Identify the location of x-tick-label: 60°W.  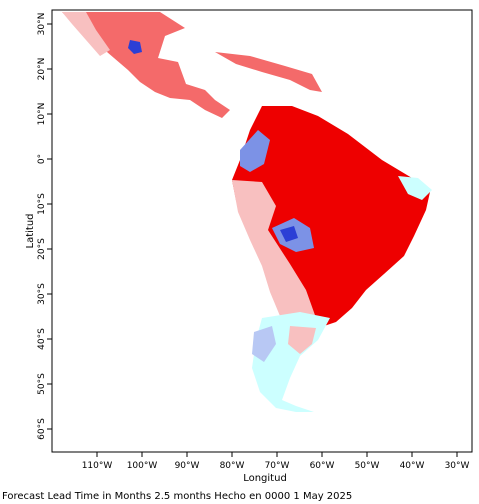
(322, 466).